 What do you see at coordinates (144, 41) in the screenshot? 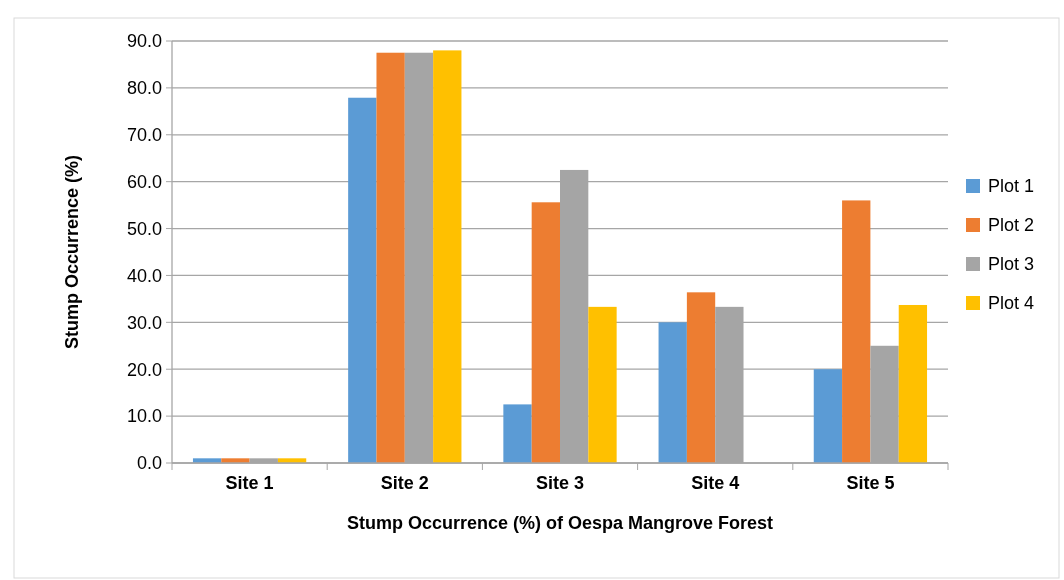
I see `y-tick-label: 90.0` at bounding box center [144, 41].